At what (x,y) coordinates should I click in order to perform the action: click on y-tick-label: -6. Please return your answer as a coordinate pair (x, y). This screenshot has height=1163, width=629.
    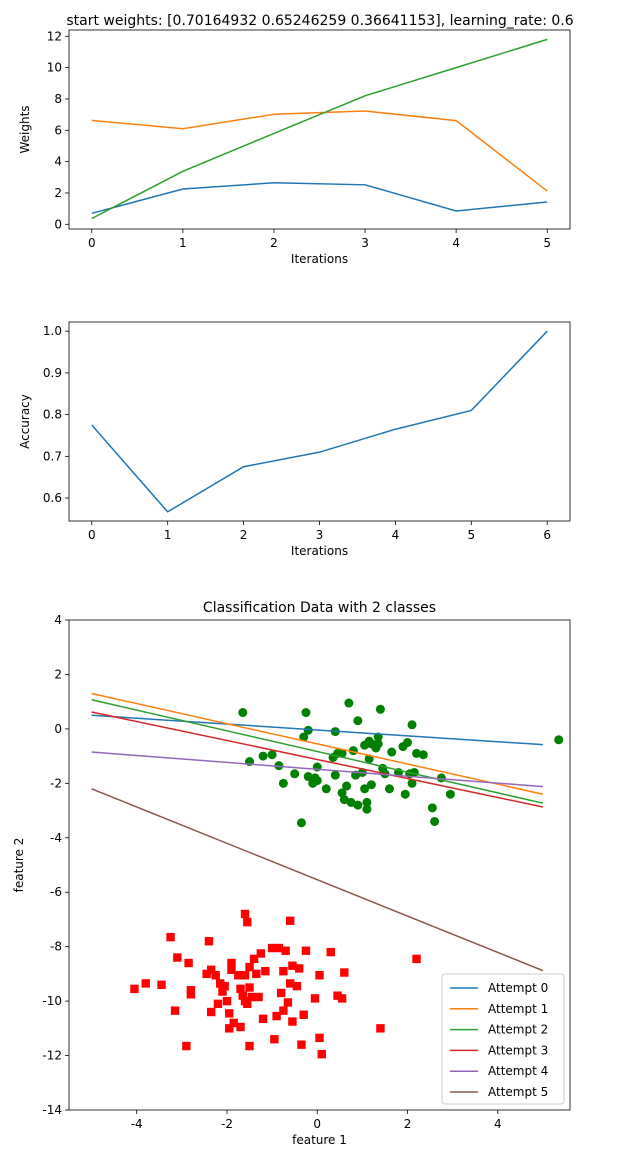
    Looking at the image, I should click on (56, 892).